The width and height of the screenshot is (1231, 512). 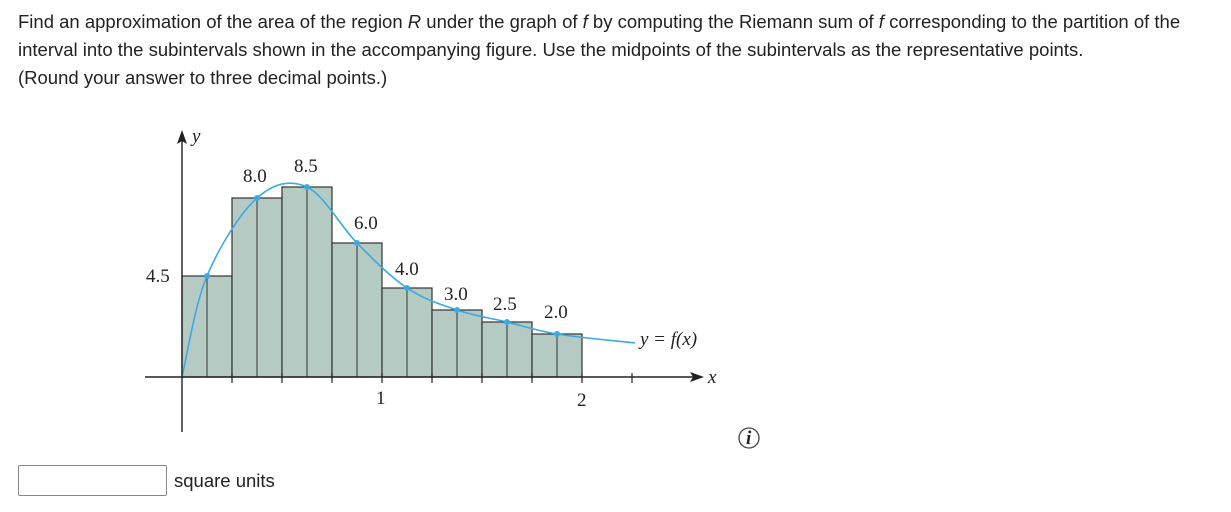 What do you see at coordinates (381, 398) in the screenshot?
I see `x-tick-label: 1` at bounding box center [381, 398].